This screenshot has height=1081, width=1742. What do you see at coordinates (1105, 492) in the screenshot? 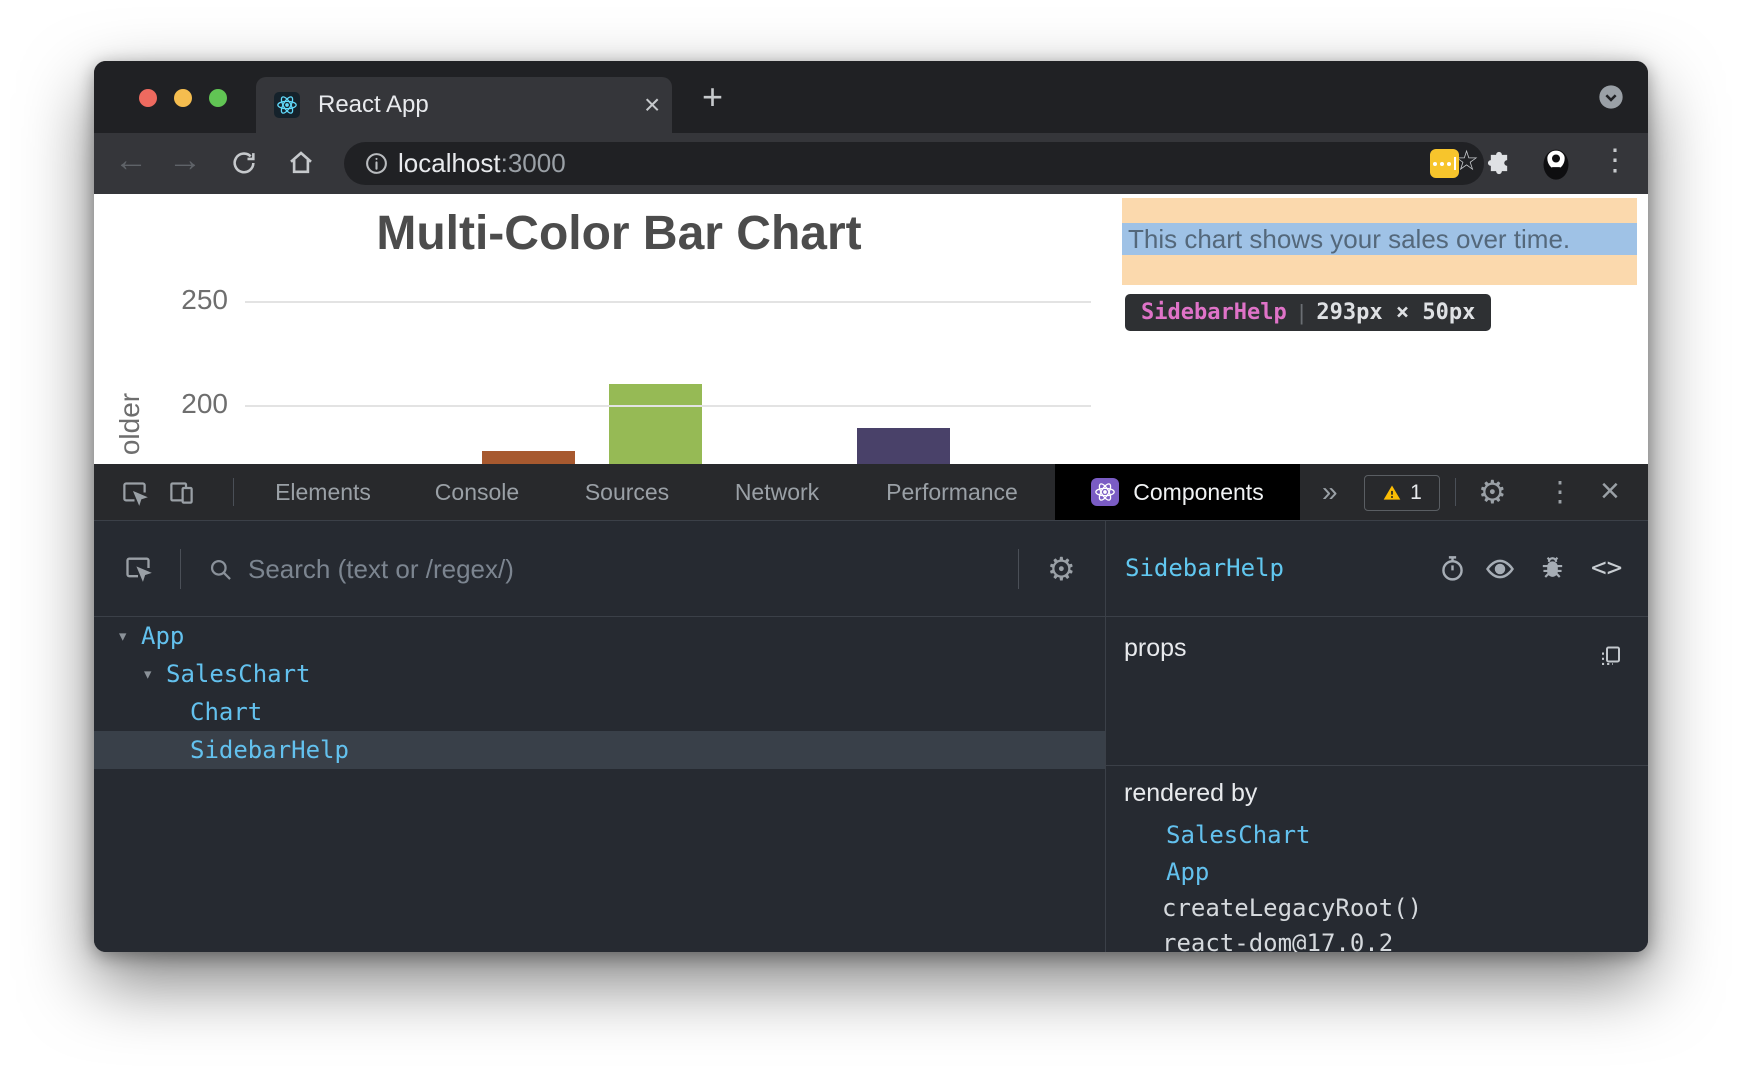
I see `react-devtools-icon` at bounding box center [1105, 492].